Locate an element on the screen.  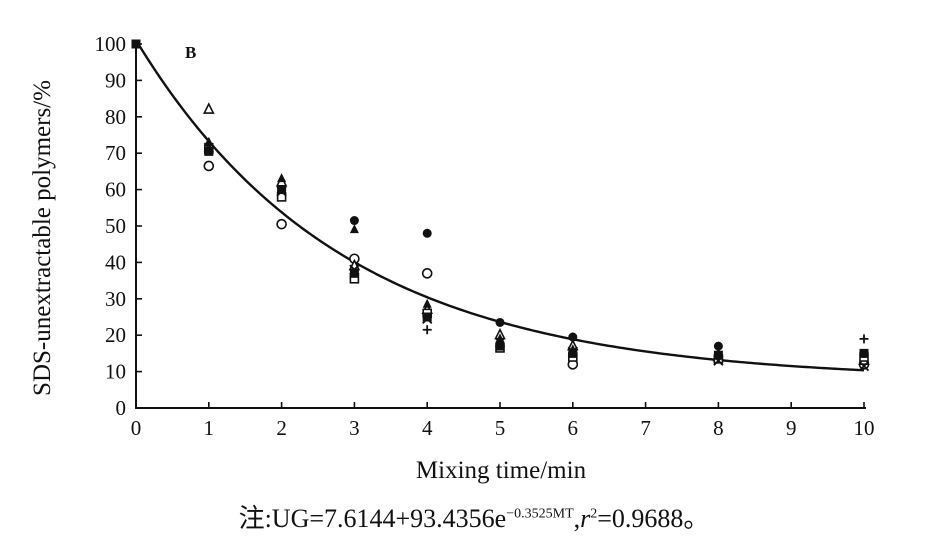
x-tick-label: 8 is located at coordinates (718, 428).